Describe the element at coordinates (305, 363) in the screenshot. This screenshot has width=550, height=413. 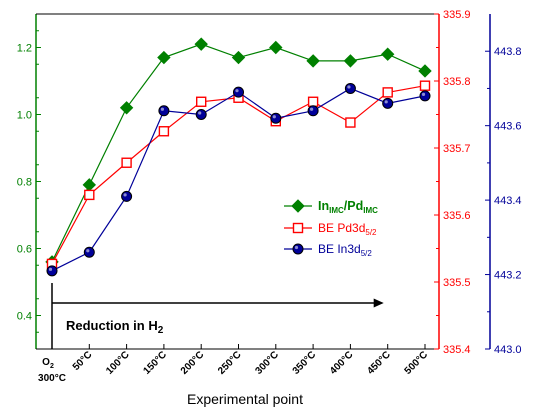
I see `x-axis-tick-label: 350°C` at that location.